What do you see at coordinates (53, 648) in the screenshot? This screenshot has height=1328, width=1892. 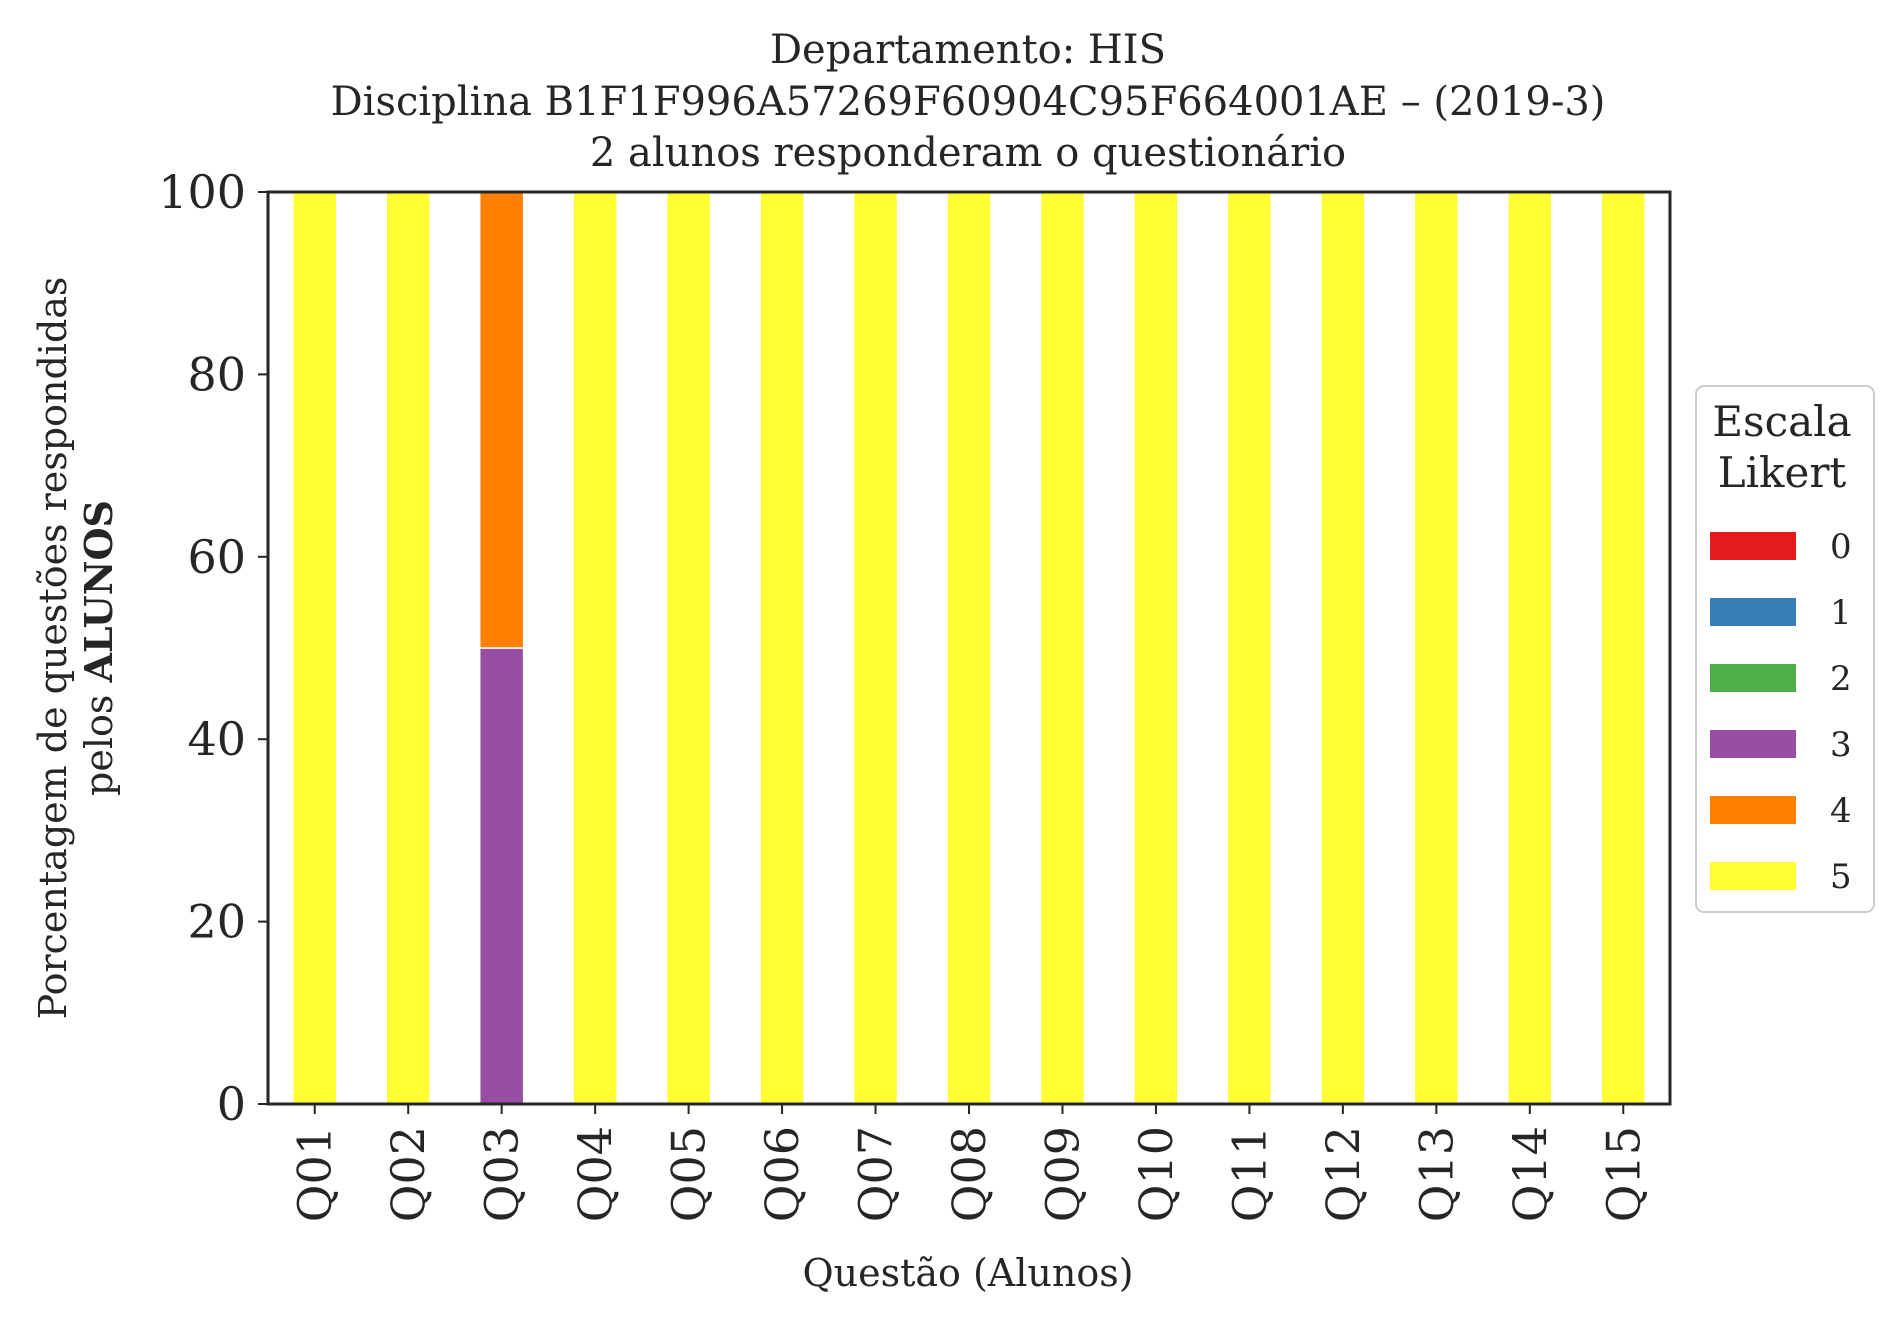 I see `y-axis-label-line-1: Porcentagem de questões respondidas` at bounding box center [53, 648].